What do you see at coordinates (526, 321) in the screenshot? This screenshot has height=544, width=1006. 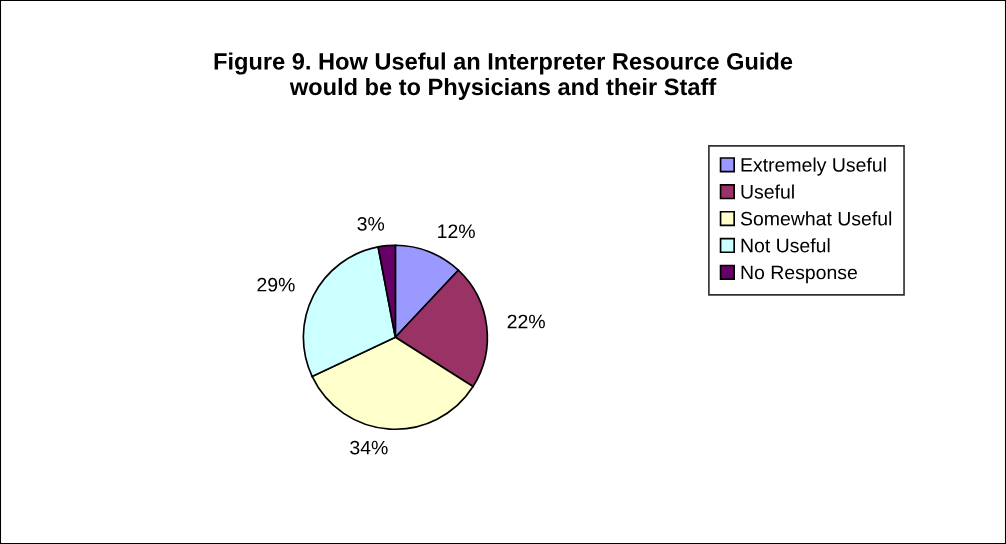 I see `data-label: 22%` at bounding box center [526, 321].